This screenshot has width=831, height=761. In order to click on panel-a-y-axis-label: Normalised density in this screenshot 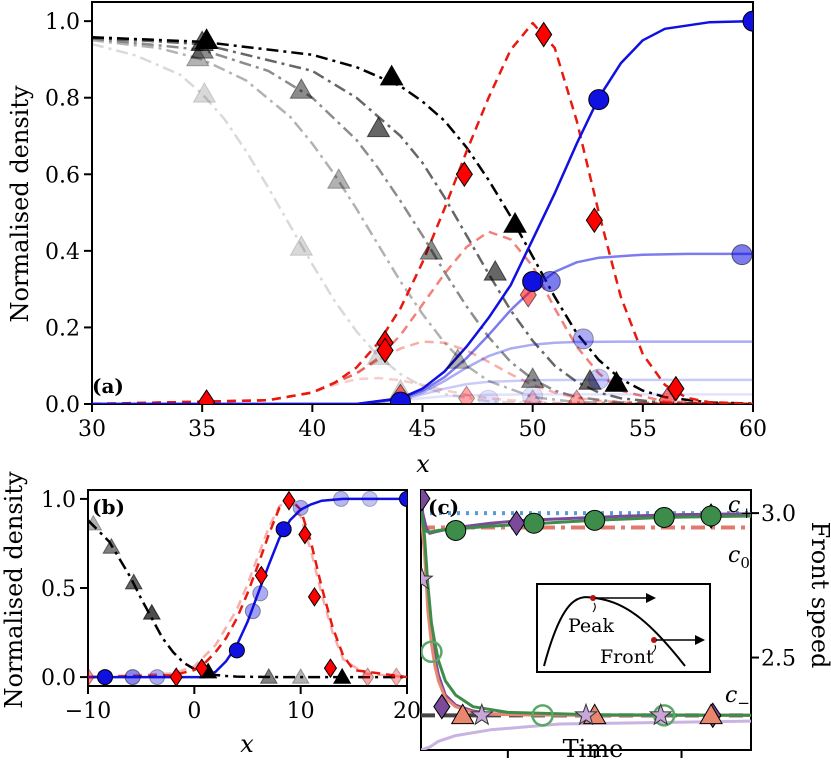, I will do `click(20, 204)`.